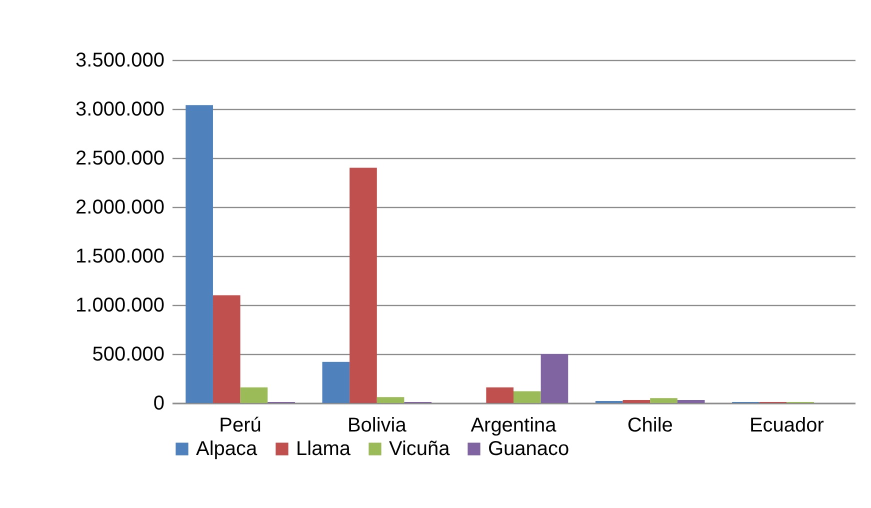  Describe the element at coordinates (377, 425) in the screenshot. I see `x-tick-label: Bolivia` at that location.